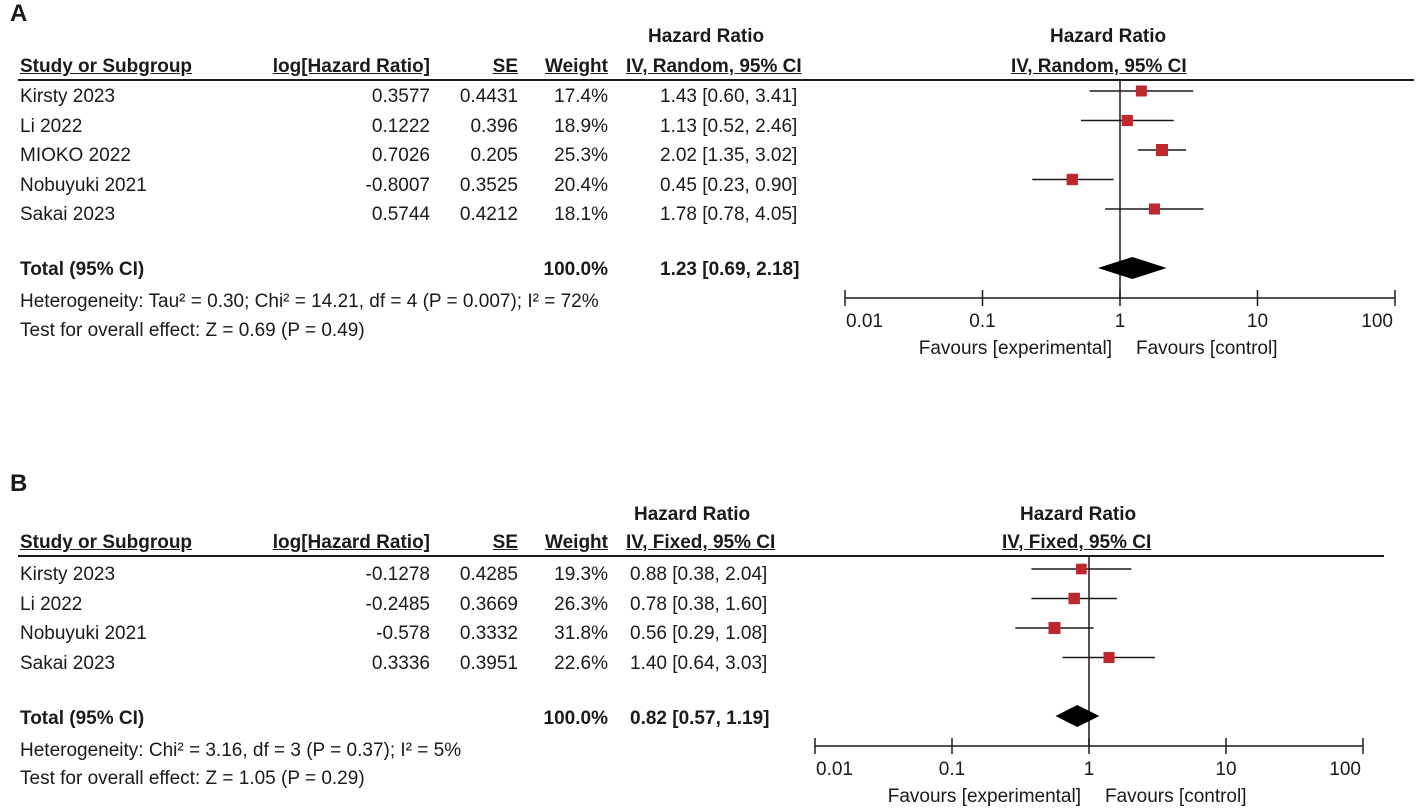  Describe the element at coordinates (581, 96) in the screenshot. I see `study-weight: 17.4%` at that location.